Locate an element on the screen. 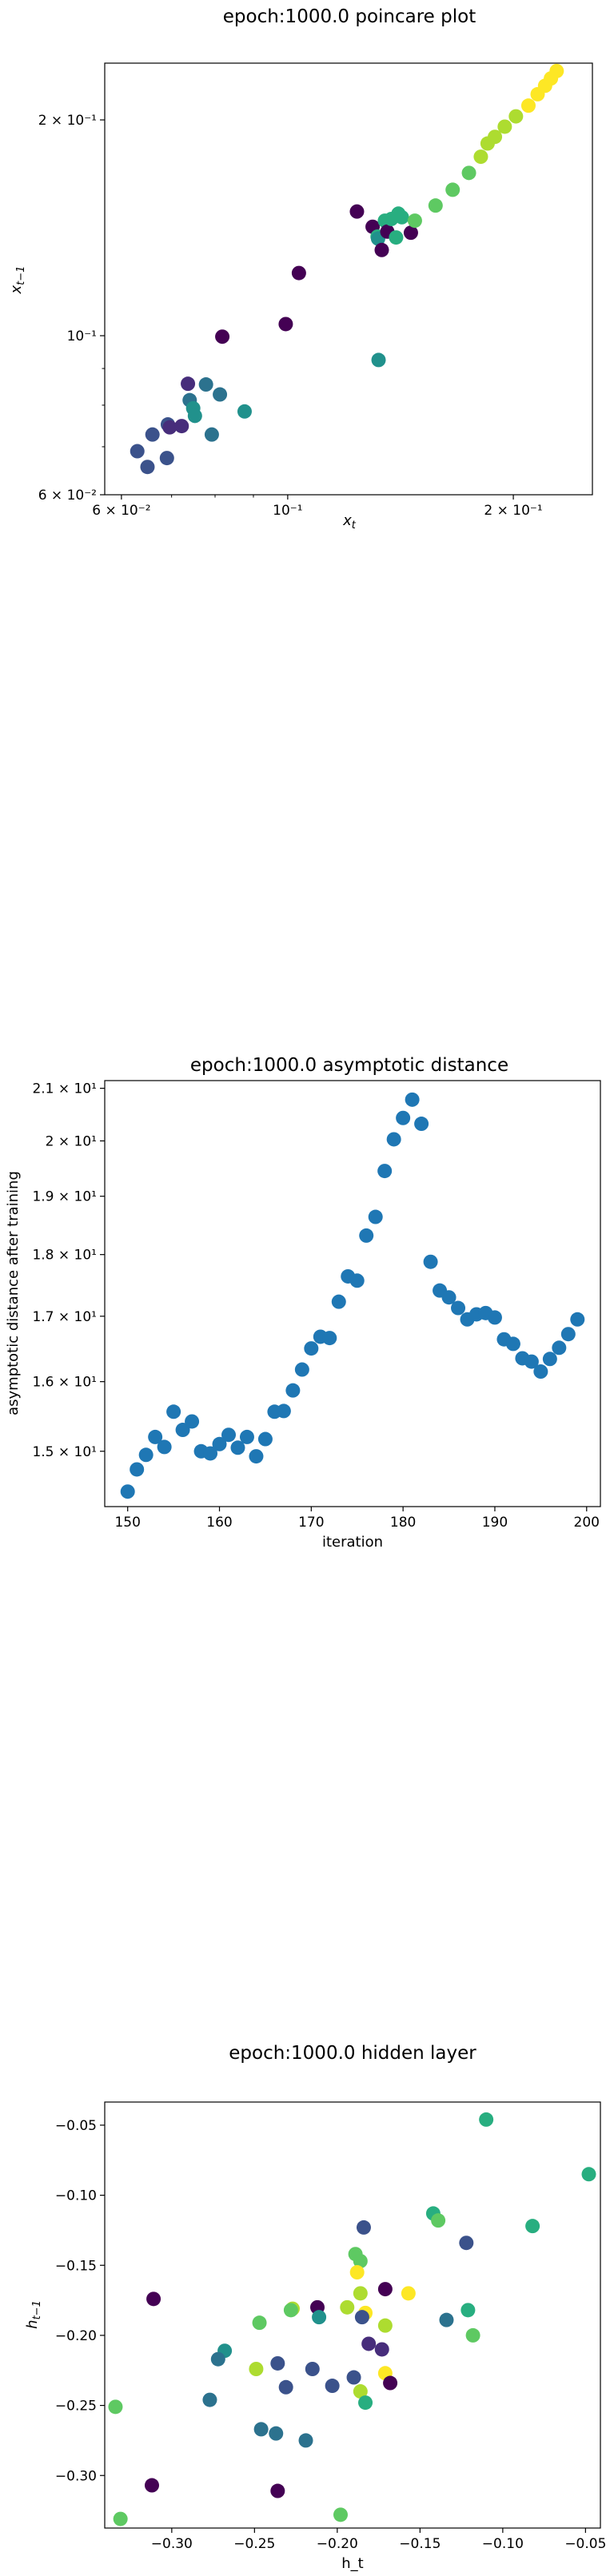  asymptotic-title: epoch:1000.0 asymptotic distance is located at coordinates (349, 1065).